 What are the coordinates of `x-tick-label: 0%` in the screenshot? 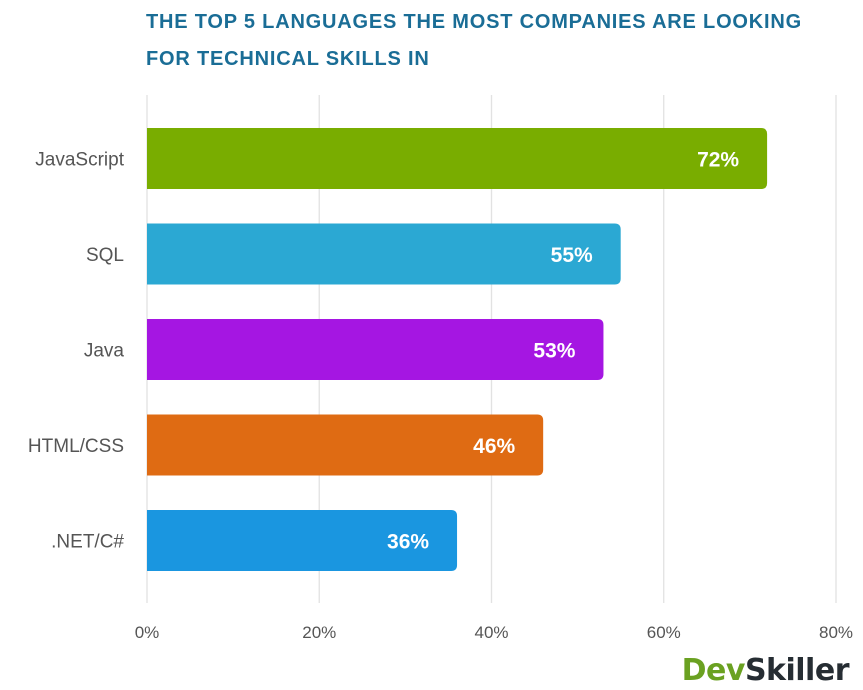 It's located at (147, 632).